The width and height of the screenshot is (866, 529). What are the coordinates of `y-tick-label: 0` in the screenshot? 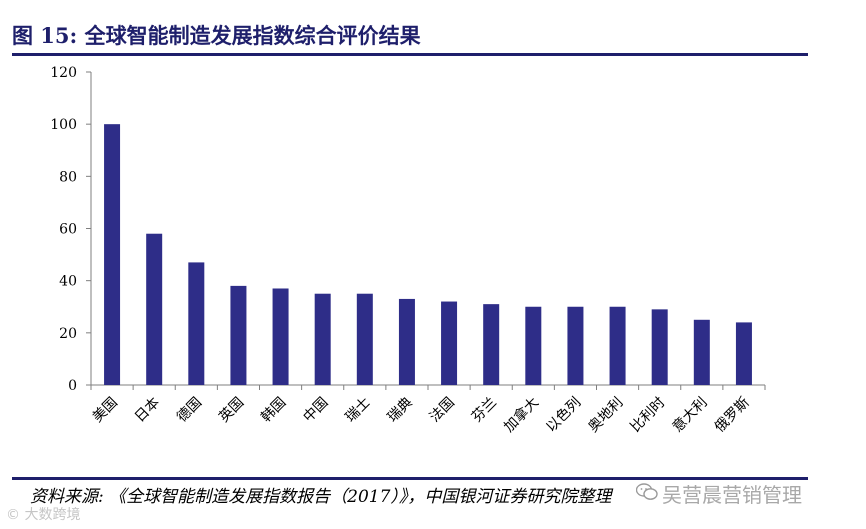 It's located at (72, 386).